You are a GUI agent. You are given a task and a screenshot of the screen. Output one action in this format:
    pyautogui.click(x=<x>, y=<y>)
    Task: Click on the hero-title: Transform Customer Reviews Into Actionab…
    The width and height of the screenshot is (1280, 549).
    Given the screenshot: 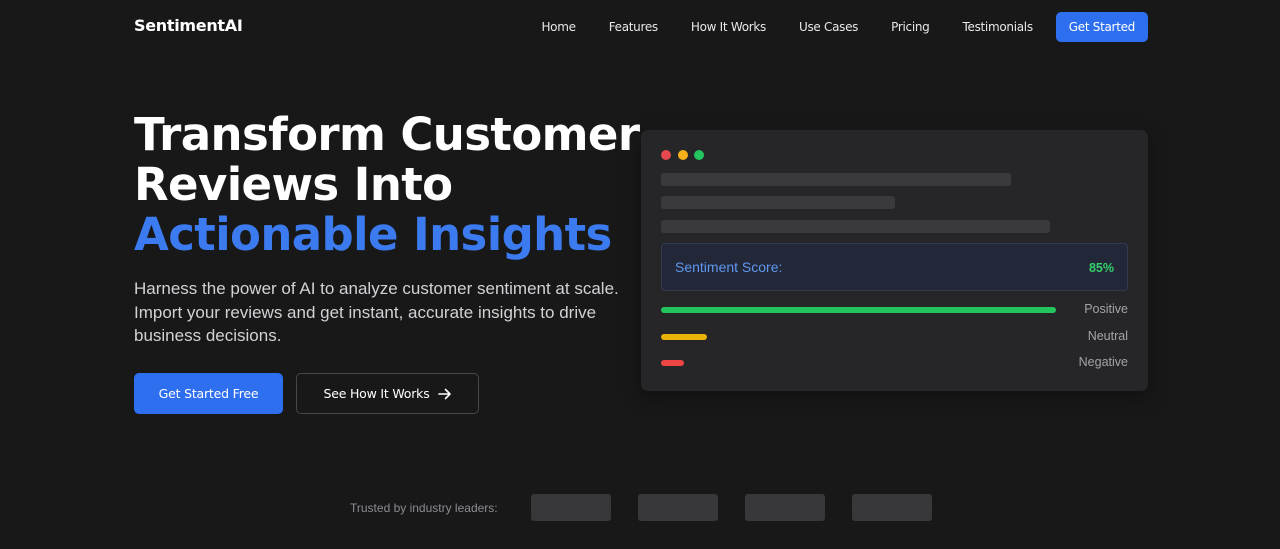 What is the action you would take?
    pyautogui.click(x=394, y=185)
    